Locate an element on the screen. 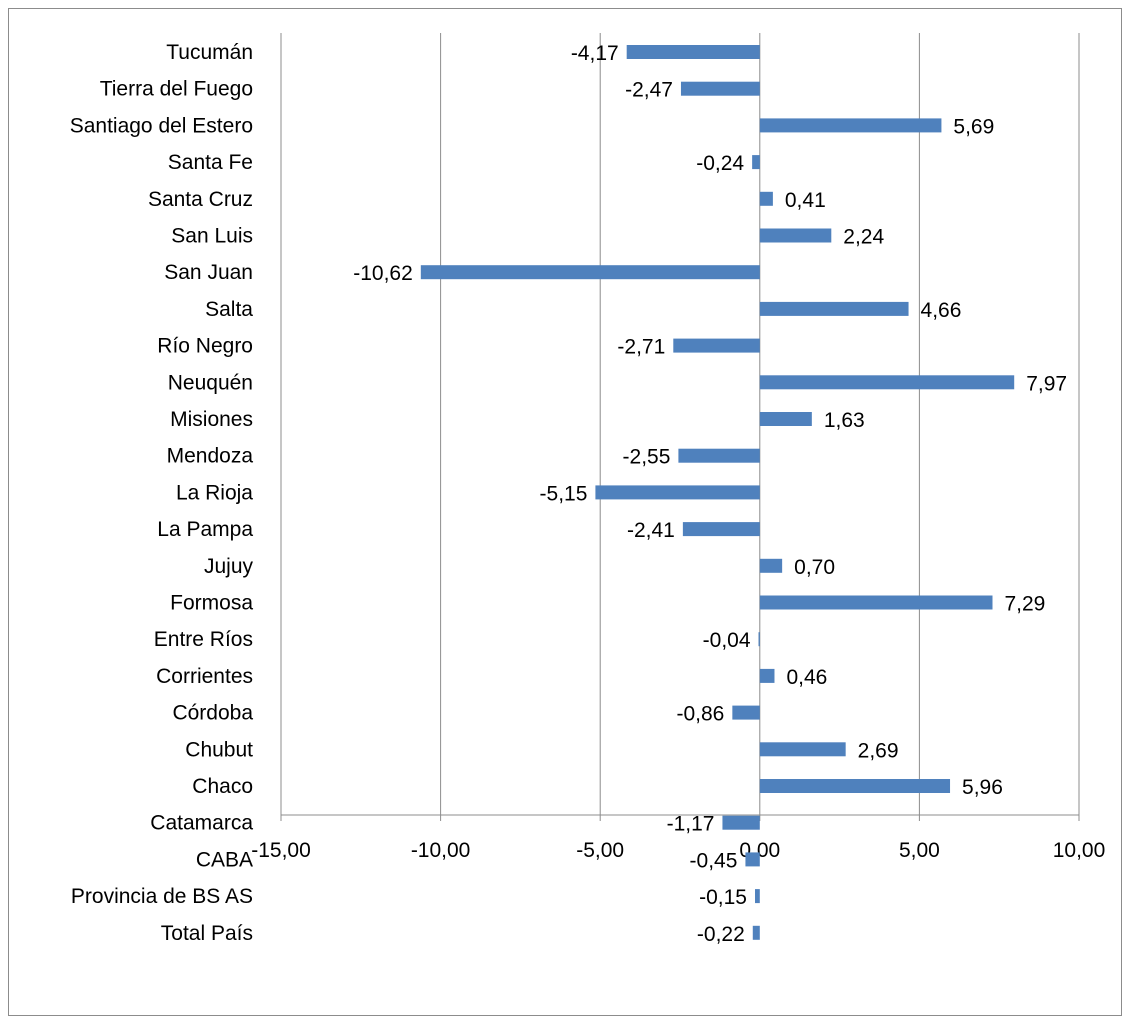 The image size is (1131, 1024). x-axis: -15,00 -10,00 -5,00 0,00 5,00 10,00 is located at coordinates (678, 838).